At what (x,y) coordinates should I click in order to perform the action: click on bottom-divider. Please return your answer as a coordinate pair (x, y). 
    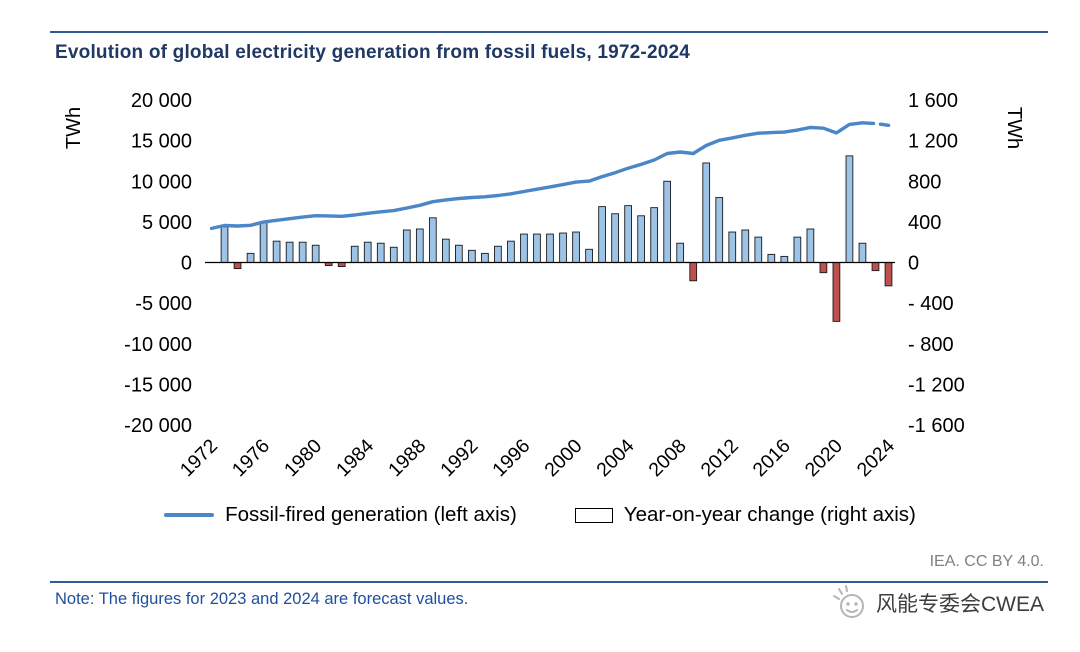
    Looking at the image, I should click on (549, 582).